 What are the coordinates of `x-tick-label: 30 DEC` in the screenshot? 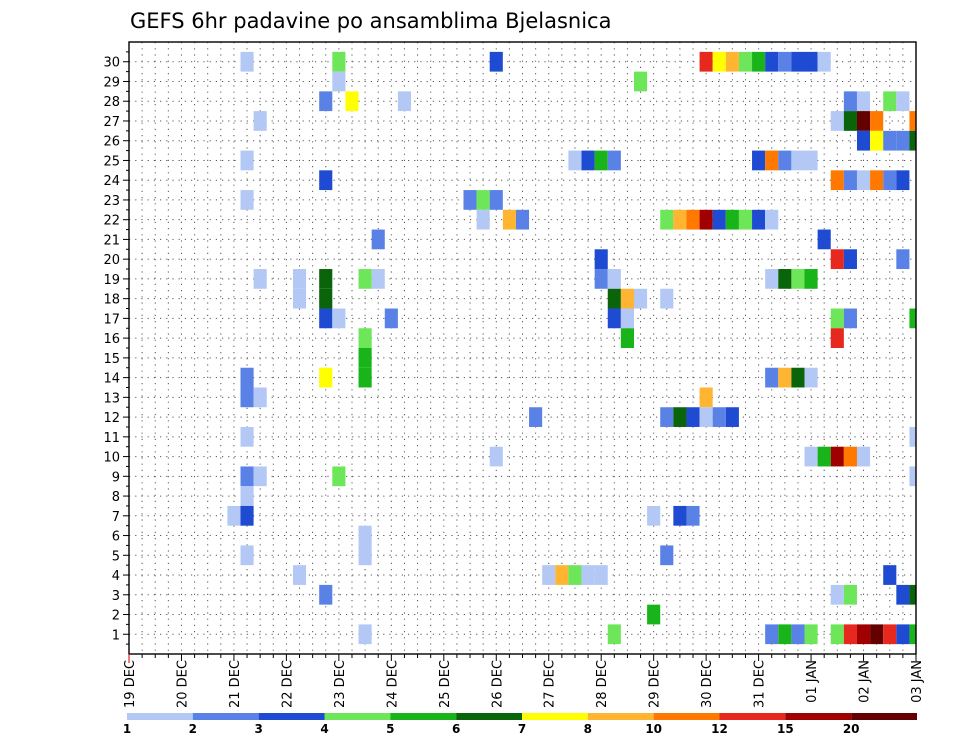 It's located at (707, 684).